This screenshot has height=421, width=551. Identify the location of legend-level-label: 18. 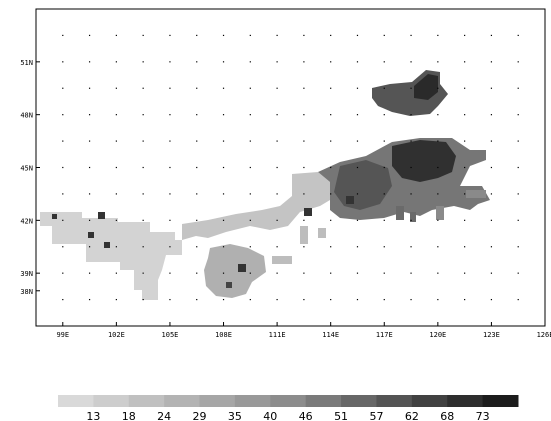
(129, 415).